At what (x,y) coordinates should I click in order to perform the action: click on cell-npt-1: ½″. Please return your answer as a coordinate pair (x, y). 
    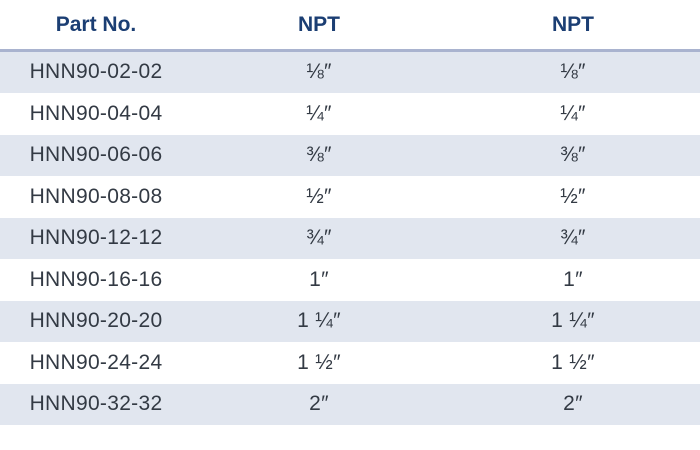
    Looking at the image, I should click on (319, 196).